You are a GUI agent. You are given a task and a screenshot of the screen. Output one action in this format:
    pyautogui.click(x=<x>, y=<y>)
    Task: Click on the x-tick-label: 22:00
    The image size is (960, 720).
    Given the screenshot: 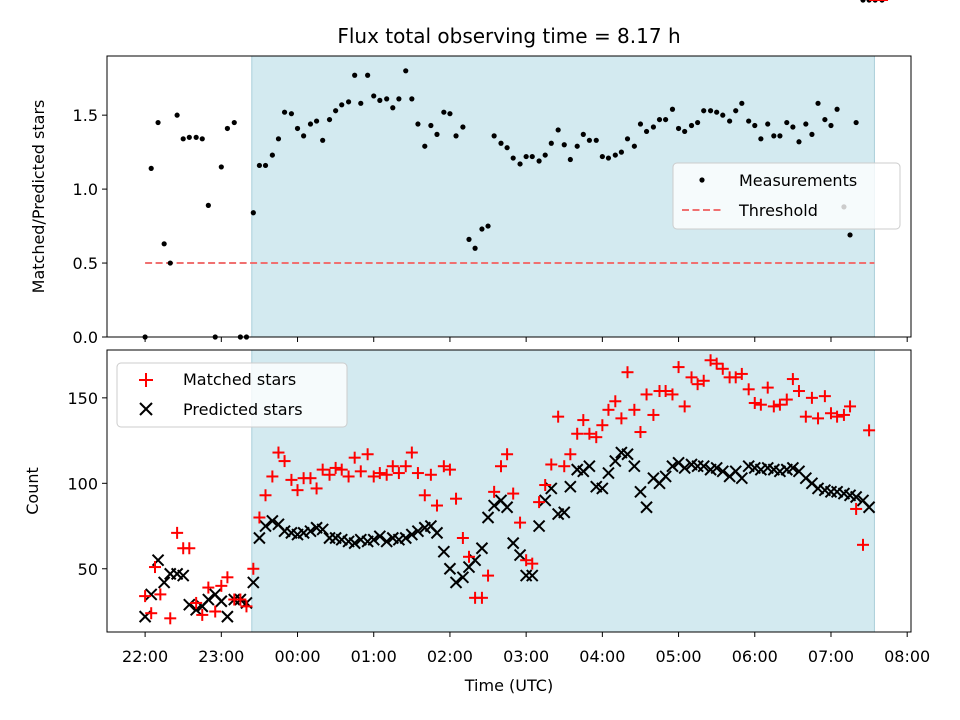 What is the action you would take?
    pyautogui.click(x=145, y=656)
    